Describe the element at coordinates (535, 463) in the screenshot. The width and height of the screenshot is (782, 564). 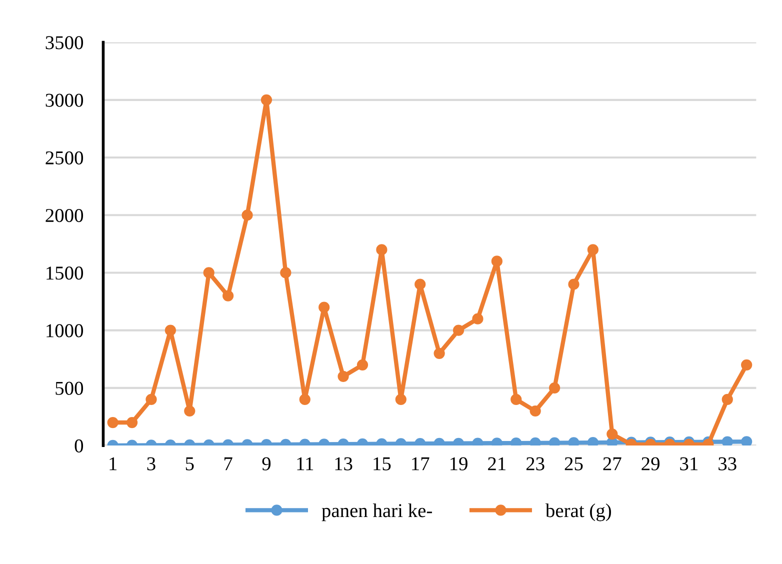
I see `x-tick-label: 23` at that location.